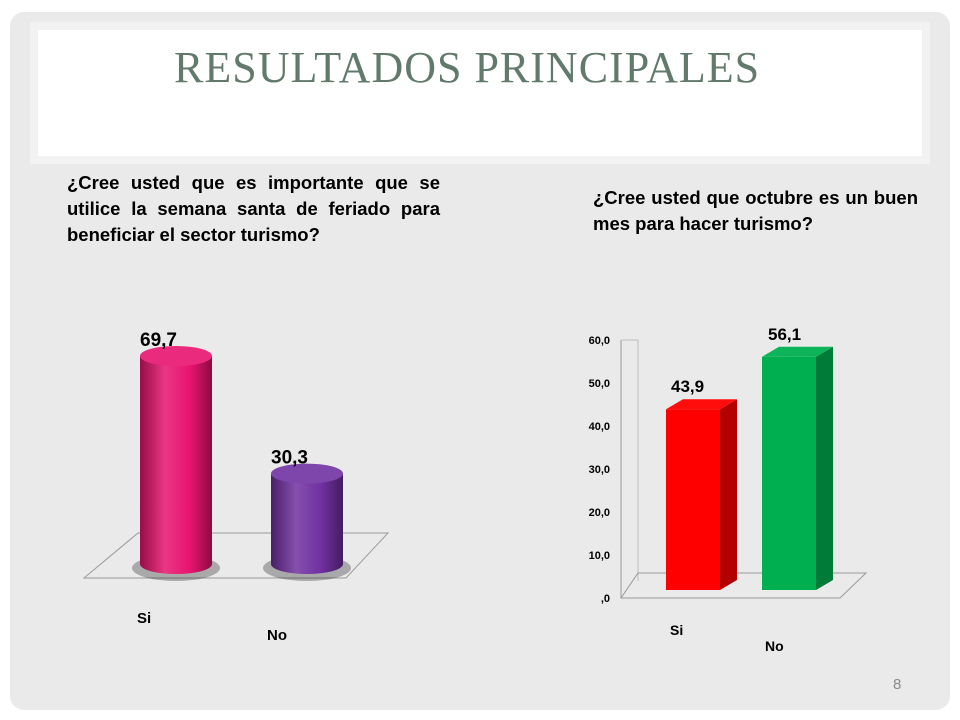 This screenshot has height=720, width=960. I want to click on chart2-tick-label: ,0, so click(605, 599).